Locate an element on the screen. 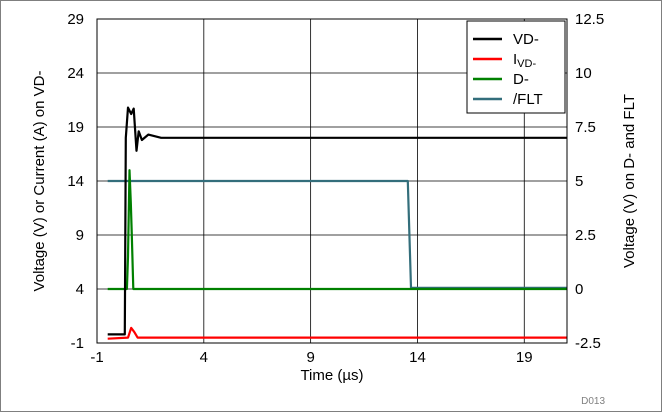 The image size is (662, 412). x-tick-label: 19 is located at coordinates (524, 357).